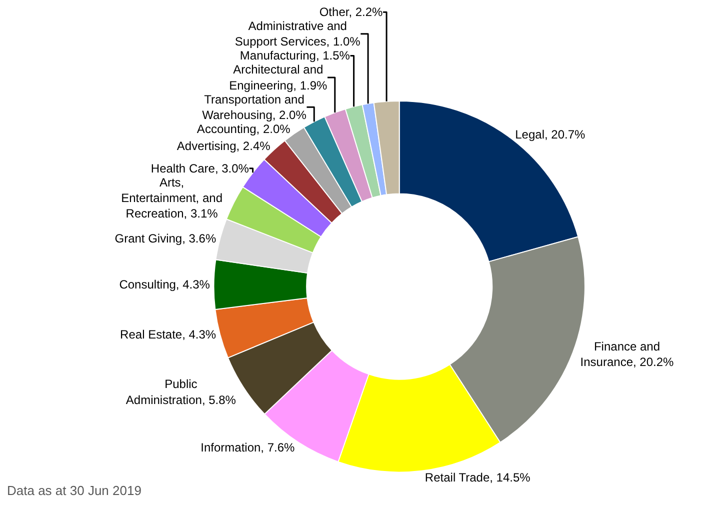  Describe the element at coordinates (627, 354) in the screenshot. I see `slice-label: Finance and Insurance, 20.2%` at that location.